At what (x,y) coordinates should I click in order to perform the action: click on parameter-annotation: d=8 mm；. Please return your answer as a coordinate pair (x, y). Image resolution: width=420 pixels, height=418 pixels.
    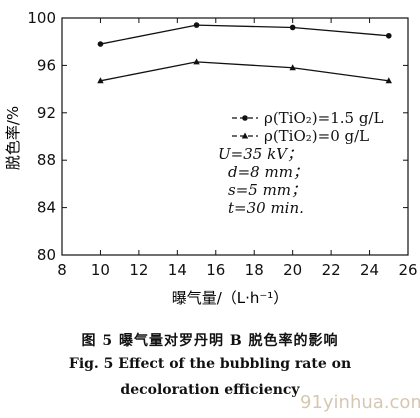
    Looking at the image, I should click on (268, 172).